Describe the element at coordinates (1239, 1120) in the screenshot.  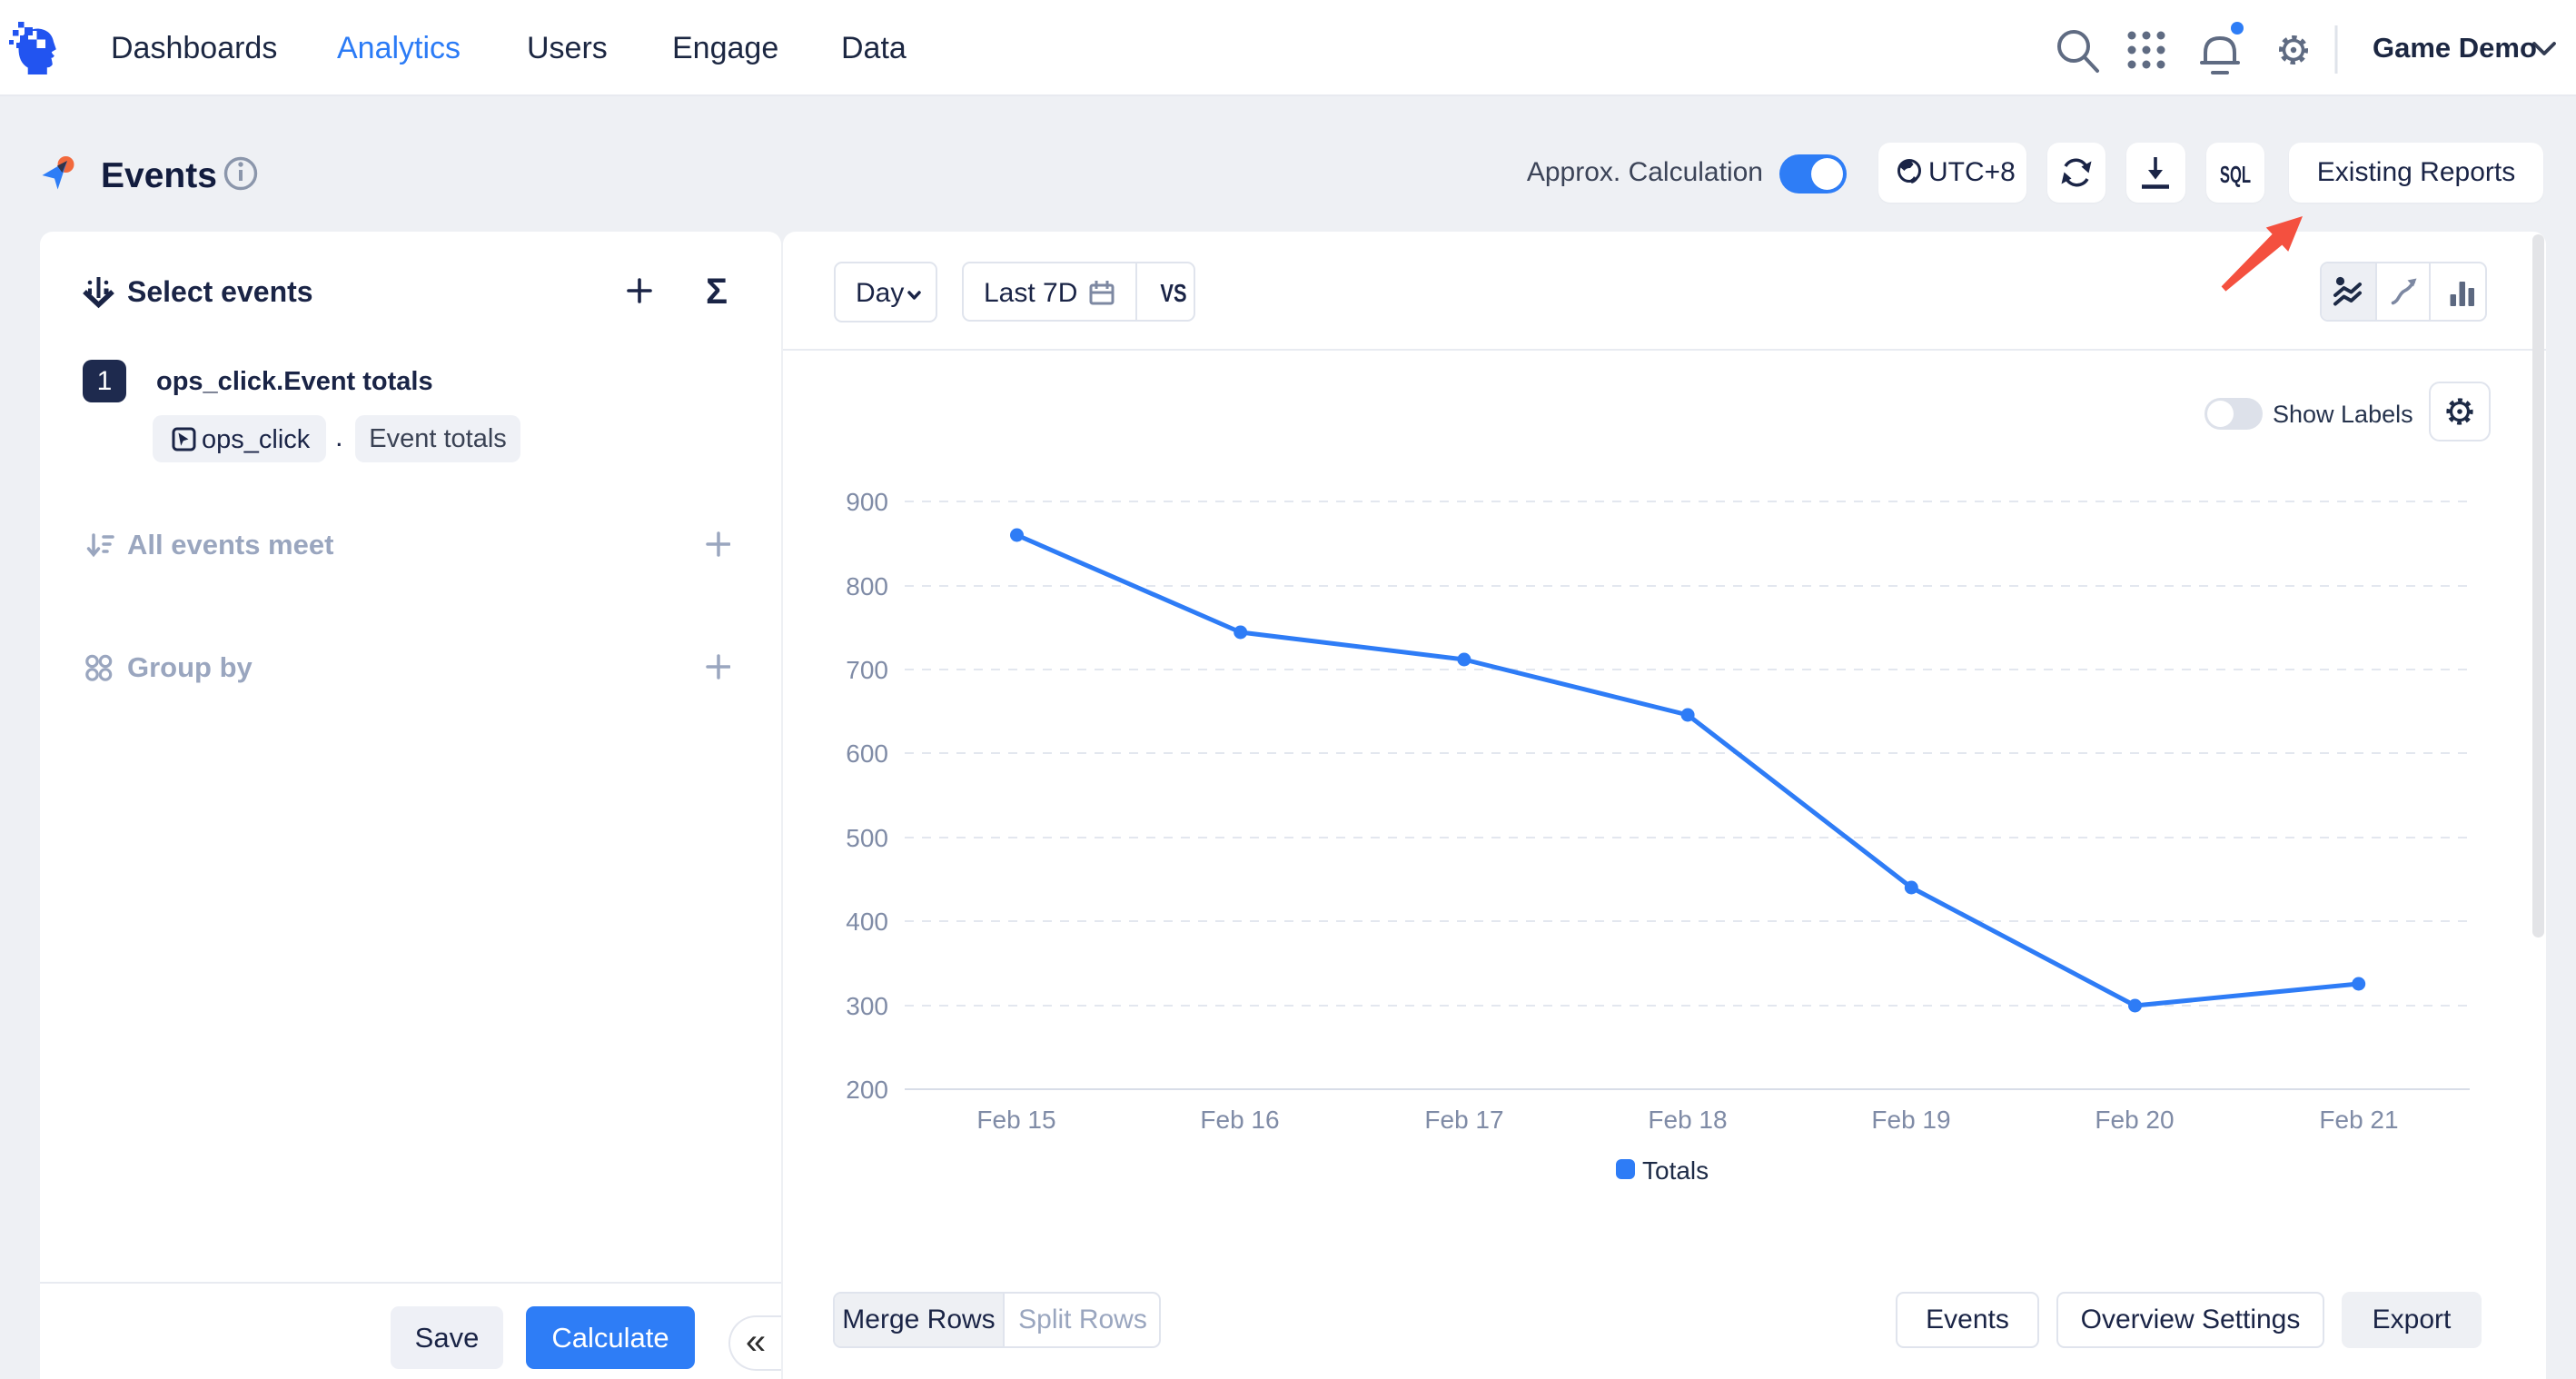
I see `svg-text: Feb 16` at that location.